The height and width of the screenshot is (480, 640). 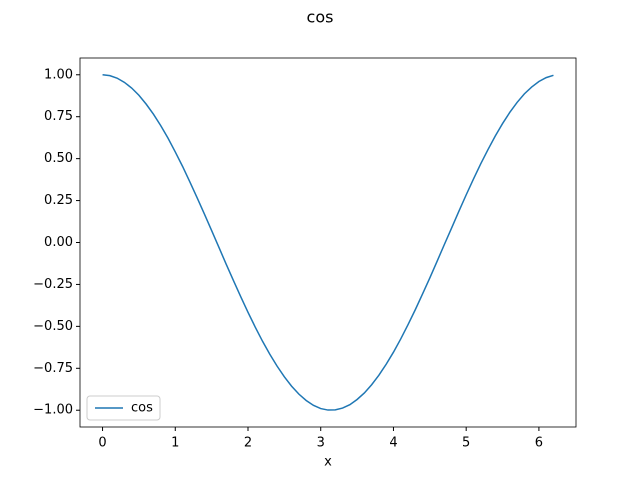 What do you see at coordinates (466, 443) in the screenshot?
I see `x-tick-label: 5` at bounding box center [466, 443].